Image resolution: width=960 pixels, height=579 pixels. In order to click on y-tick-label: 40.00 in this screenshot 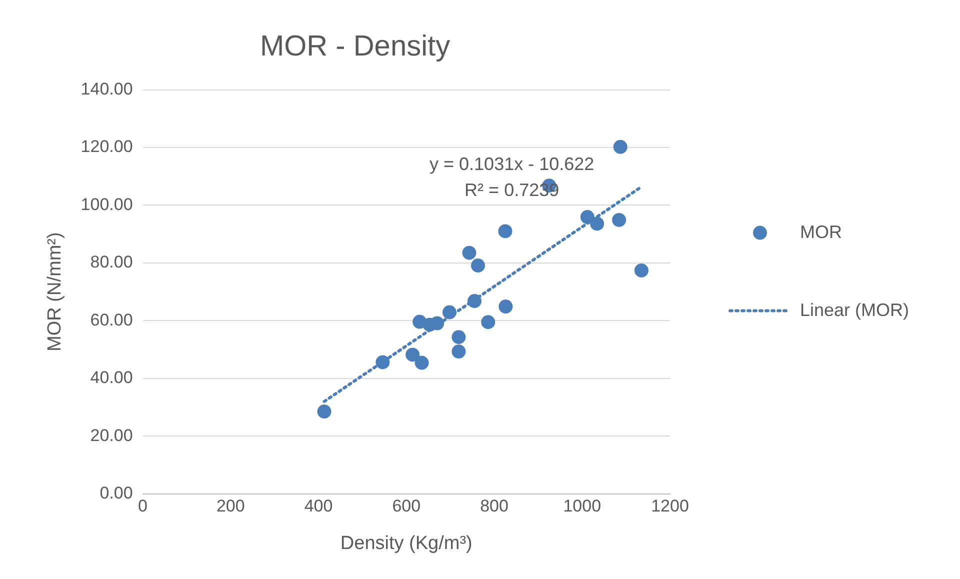, I will do `click(111, 378)`.